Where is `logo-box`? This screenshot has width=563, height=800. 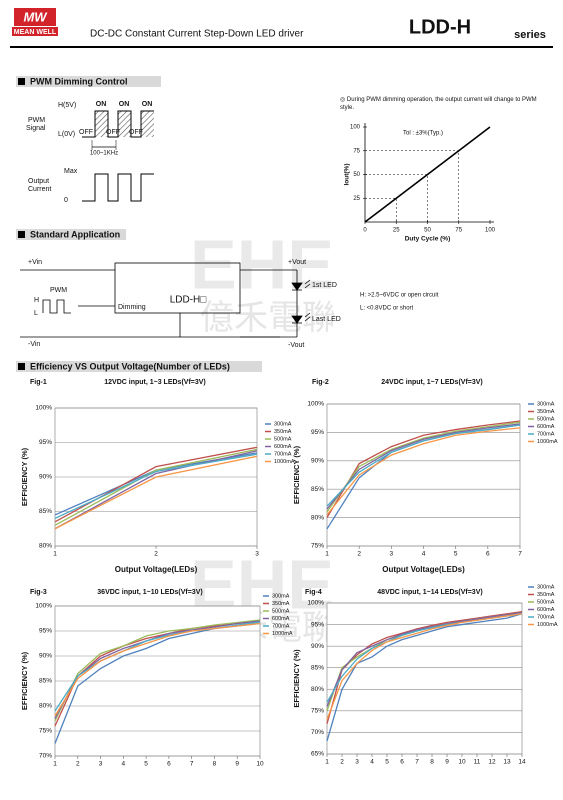
logo-box is located at coordinates (35, 17).